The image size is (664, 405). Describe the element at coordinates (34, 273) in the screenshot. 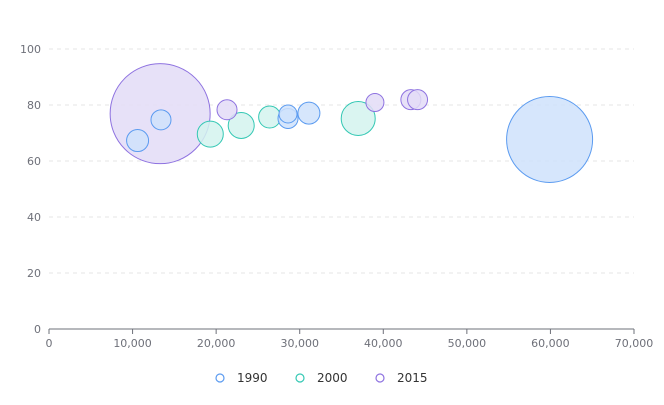

I see `y-tick-label: 20` at that location.